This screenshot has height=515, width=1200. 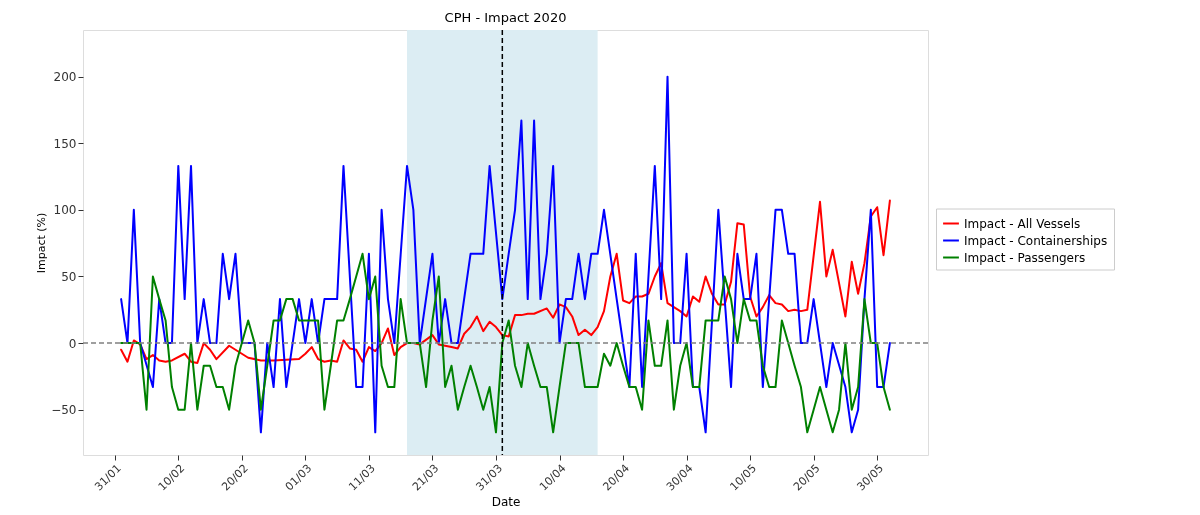 What do you see at coordinates (1025, 257) in the screenshot?
I see `legend-label: Impact - Passengers` at bounding box center [1025, 257].